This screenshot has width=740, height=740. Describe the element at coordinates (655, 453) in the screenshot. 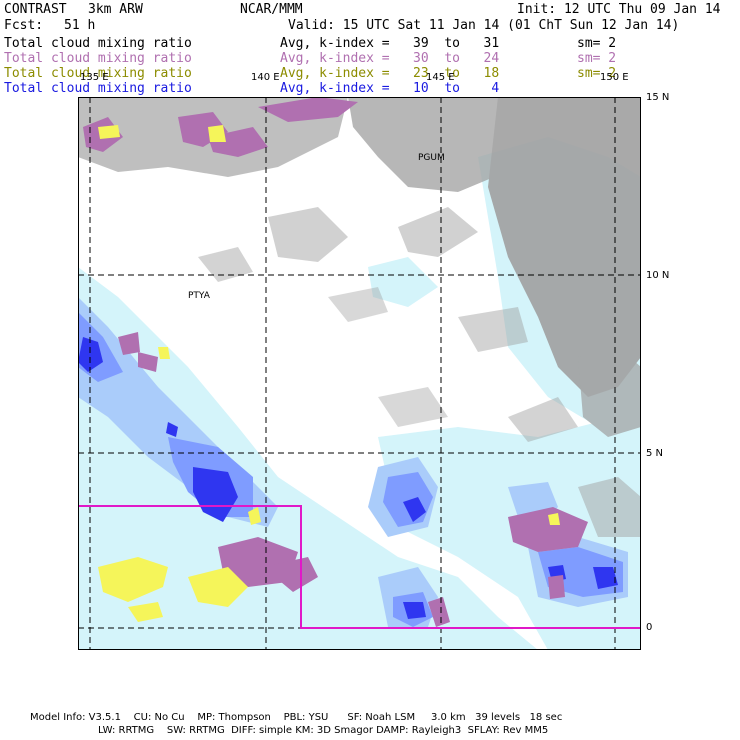

I see `lat-label-5n: 5 N` at that location.